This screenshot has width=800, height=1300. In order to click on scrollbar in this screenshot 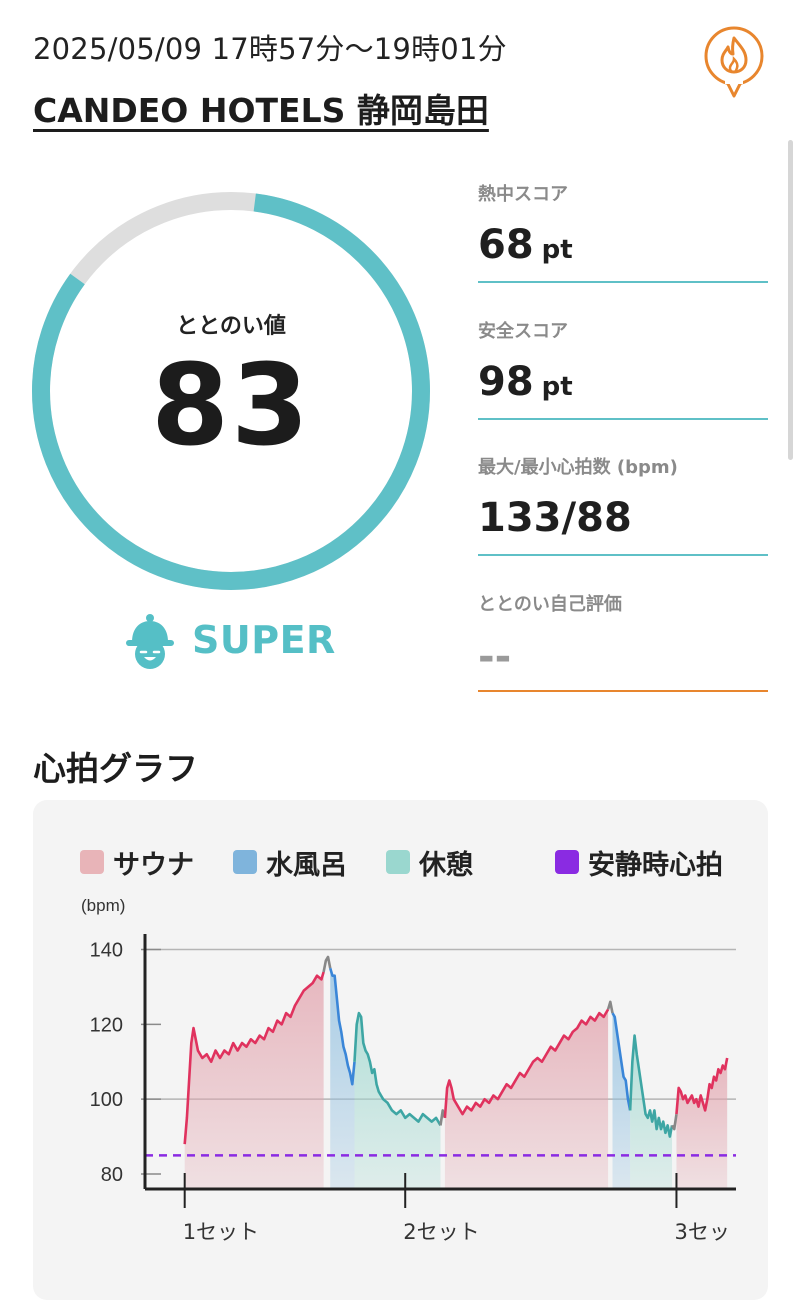, I will do `click(790, 300)`.